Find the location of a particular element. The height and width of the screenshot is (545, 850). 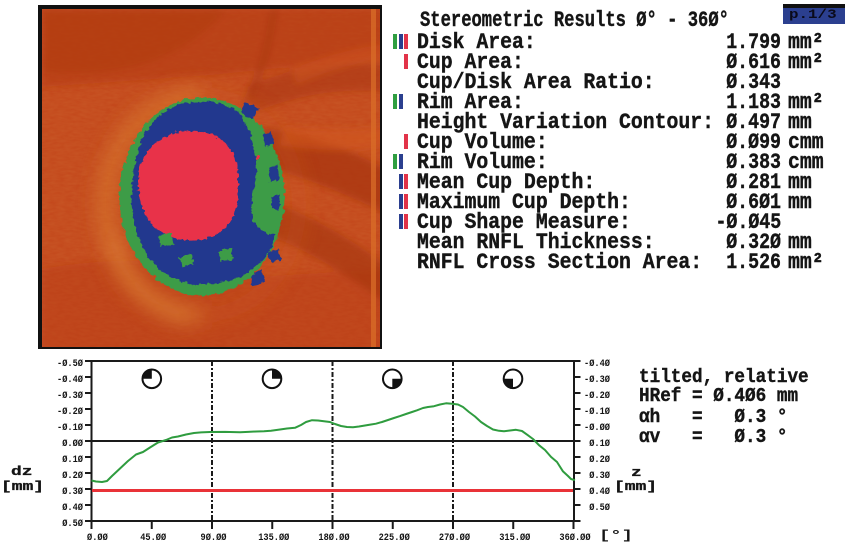

svg-text: -Ø.ØØ is located at coordinates (597, 428).